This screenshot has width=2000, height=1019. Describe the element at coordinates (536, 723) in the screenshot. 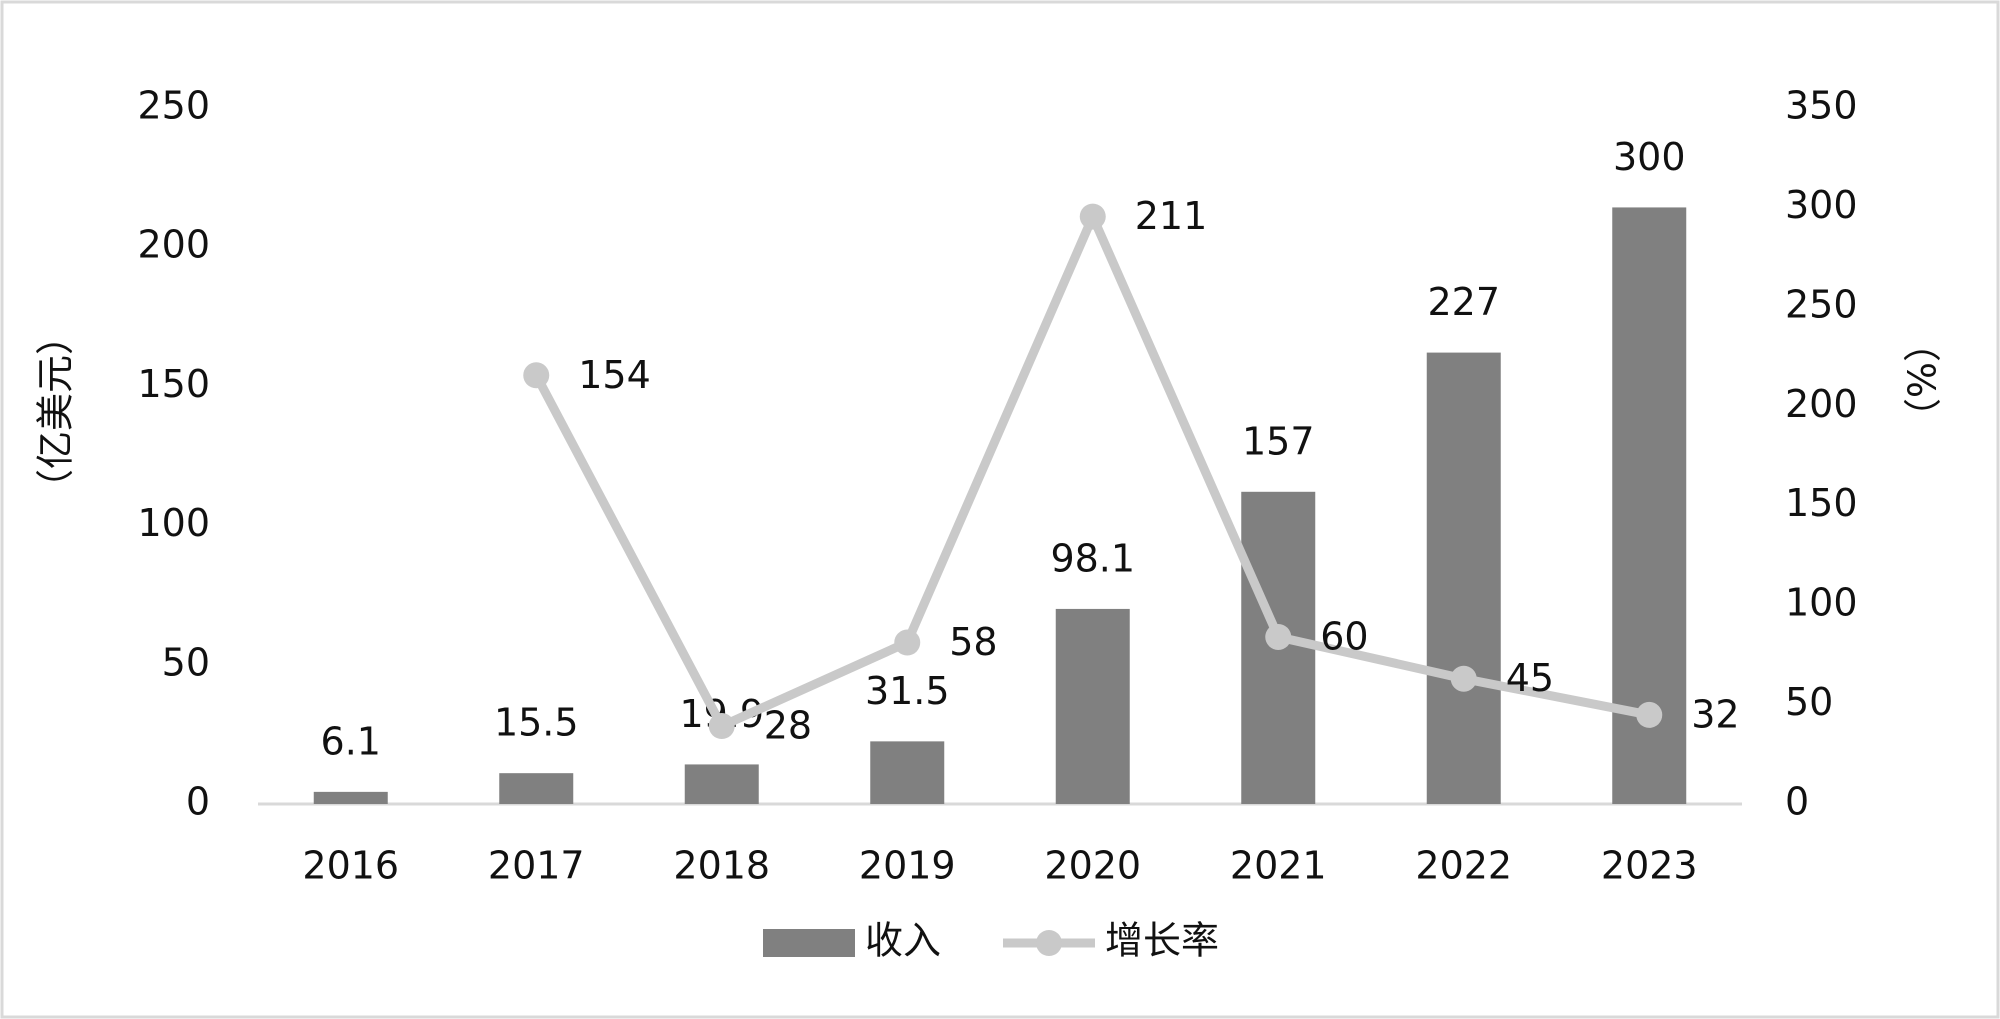

I see `bar-value-label: 15.5` at that location.